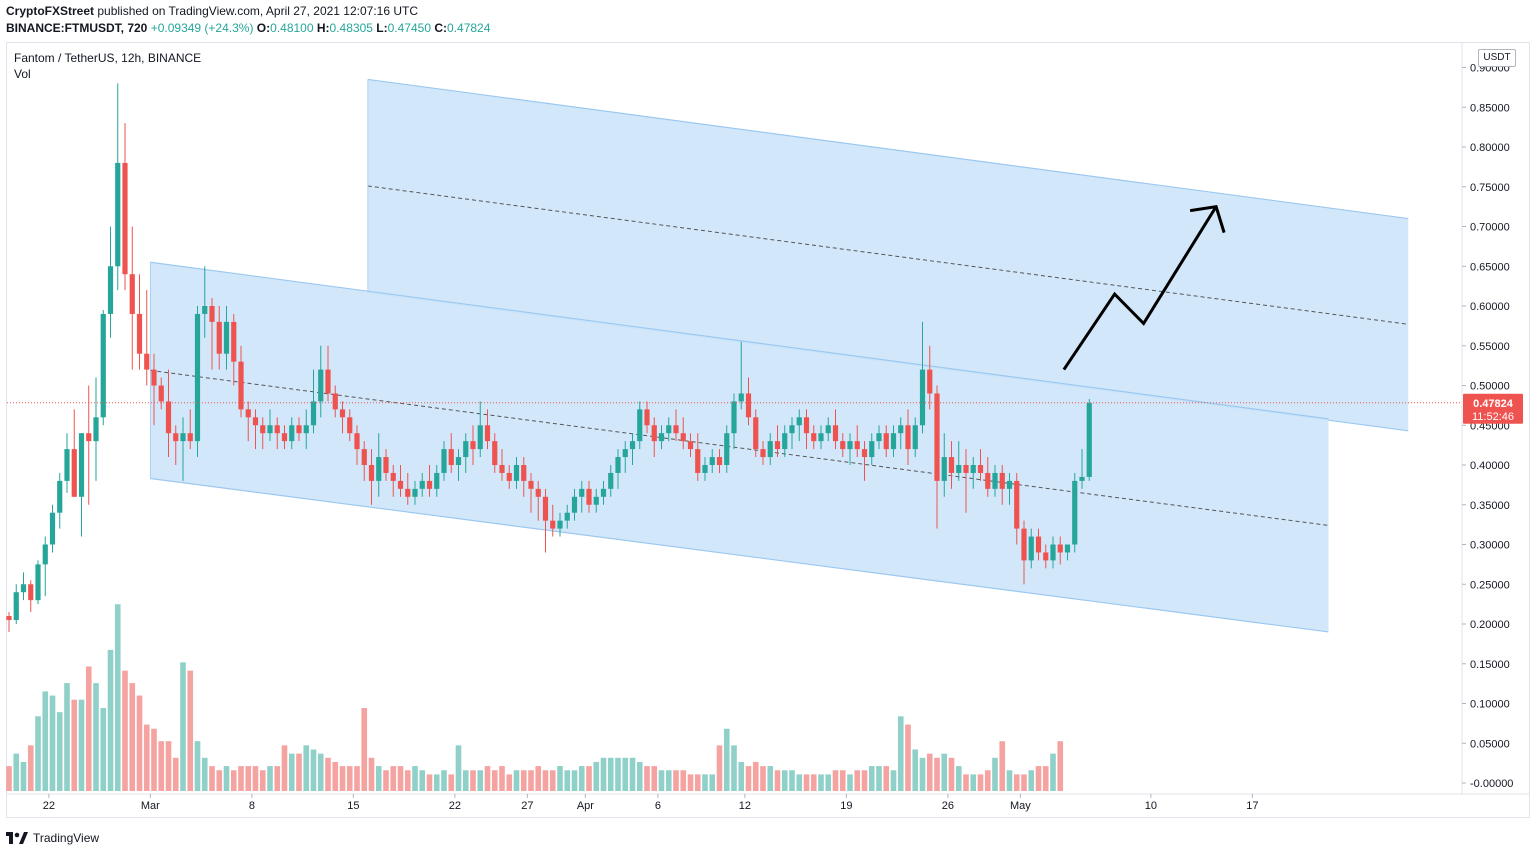 The height and width of the screenshot is (854, 1536). What do you see at coordinates (66, 838) in the screenshot?
I see `brand-name: TradingView` at bounding box center [66, 838].